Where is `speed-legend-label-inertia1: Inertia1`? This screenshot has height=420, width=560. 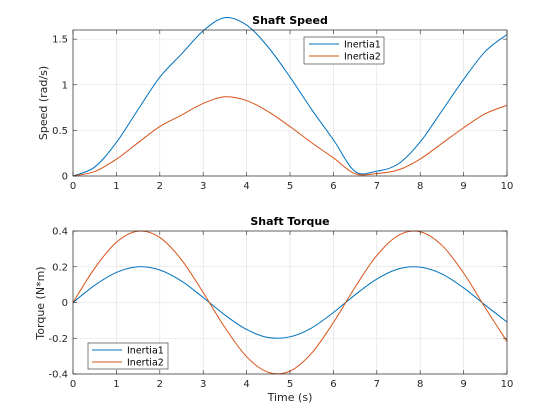 speed-legend-label-inertia1: Inertia1 is located at coordinates (362, 45).